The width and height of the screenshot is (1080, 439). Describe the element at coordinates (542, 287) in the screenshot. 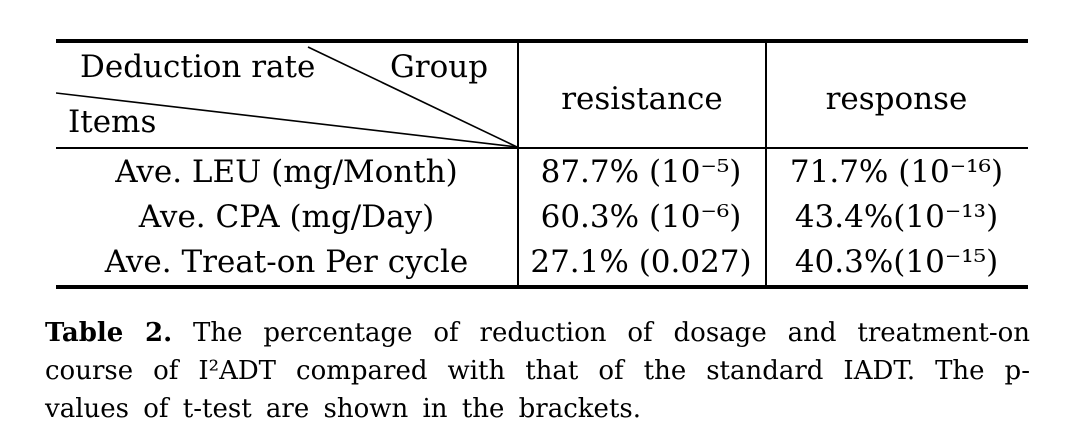

I see `table-bottom-rule` at that location.